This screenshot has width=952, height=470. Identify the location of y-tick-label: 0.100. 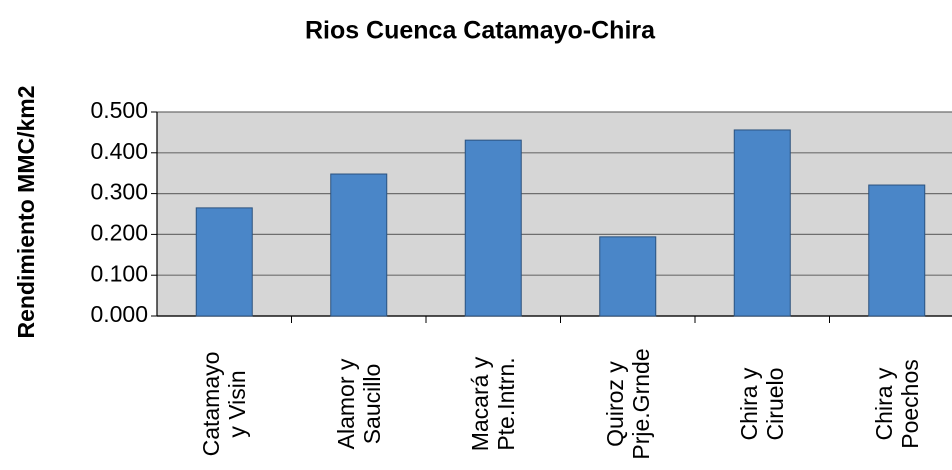
(119, 273).